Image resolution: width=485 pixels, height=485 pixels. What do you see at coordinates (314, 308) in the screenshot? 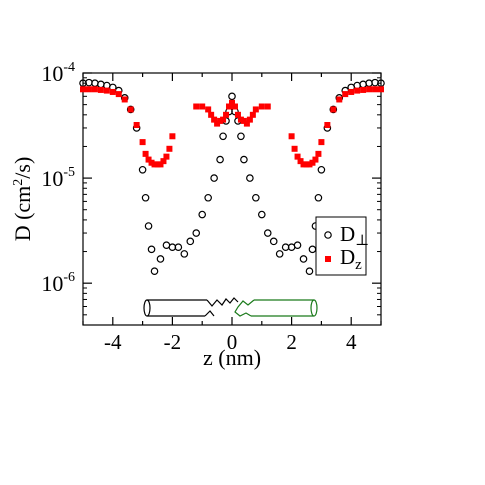
I see `right-tube-cap` at bounding box center [314, 308].